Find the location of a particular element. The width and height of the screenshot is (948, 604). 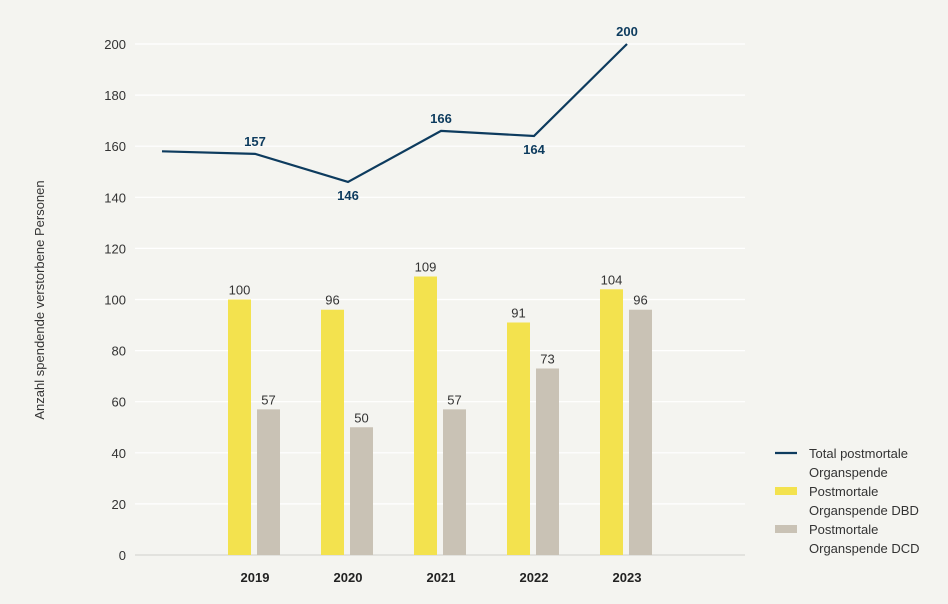

bar-data-label: 100 is located at coordinates (240, 290).